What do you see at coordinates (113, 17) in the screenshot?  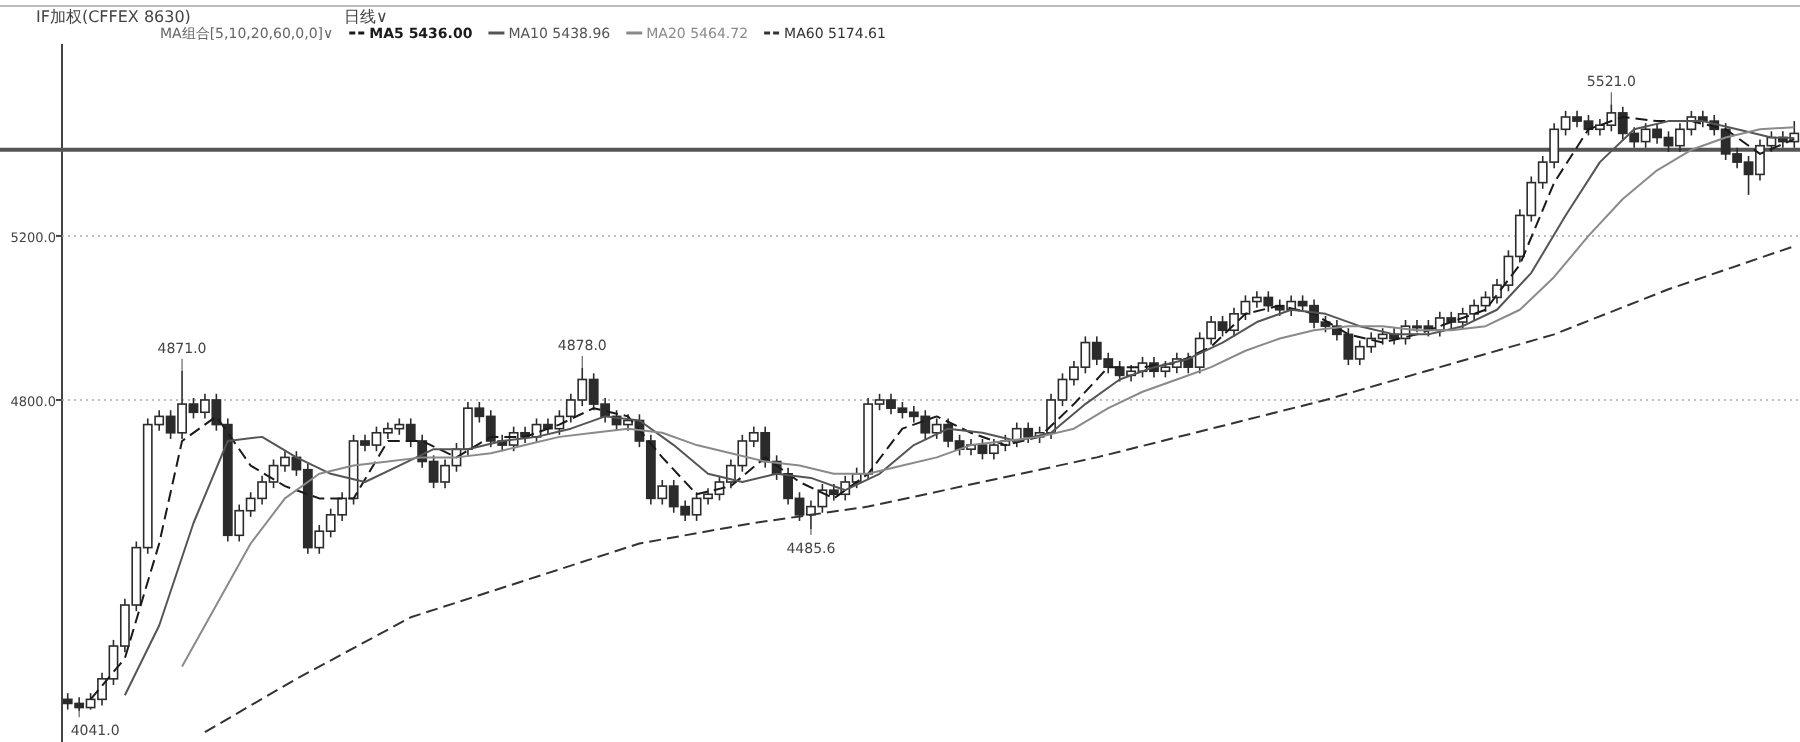 I see `chart-title: IF加权(CFFEX 8630)` at bounding box center [113, 17].